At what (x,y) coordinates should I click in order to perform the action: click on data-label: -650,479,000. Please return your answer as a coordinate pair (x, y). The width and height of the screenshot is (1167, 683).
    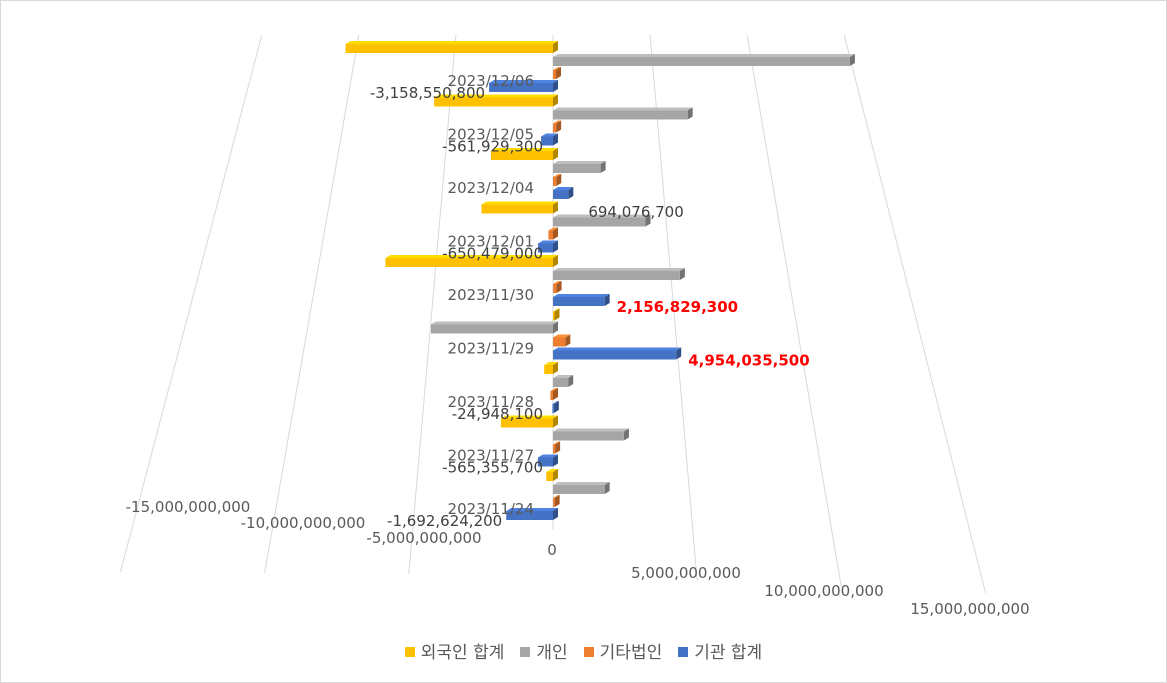
    Looking at the image, I should click on (492, 254).